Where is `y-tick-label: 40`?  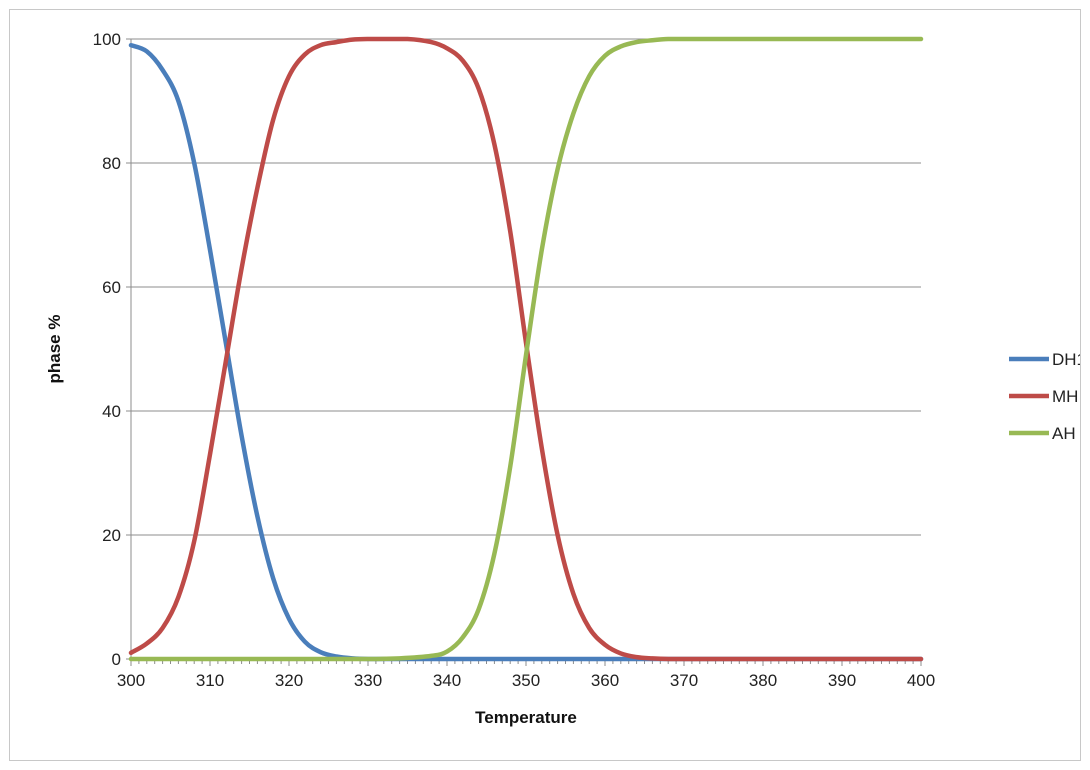
y-tick-label: 40 is located at coordinates (111, 411).